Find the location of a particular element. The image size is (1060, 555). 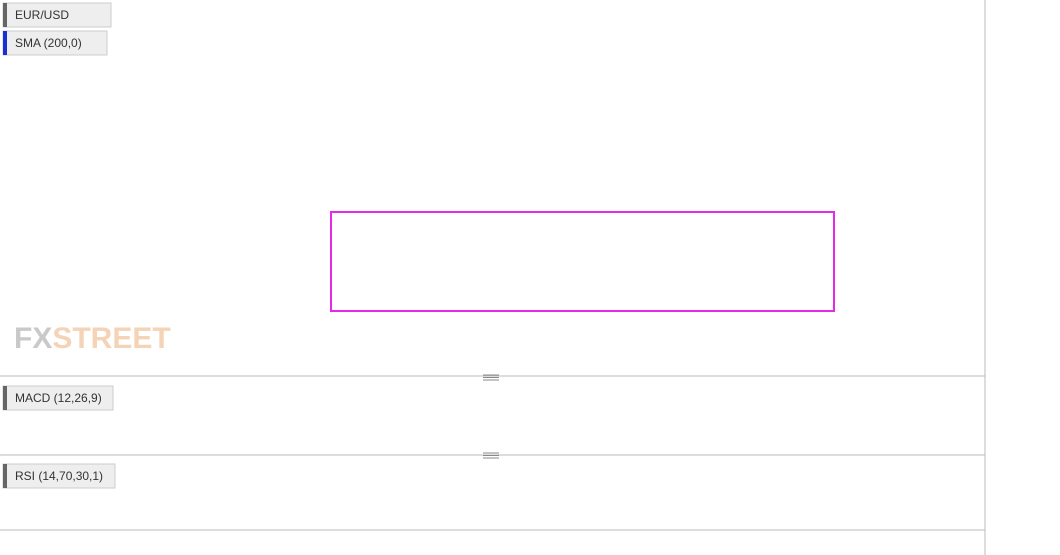

symbol-swatch is located at coordinates (5, 15).